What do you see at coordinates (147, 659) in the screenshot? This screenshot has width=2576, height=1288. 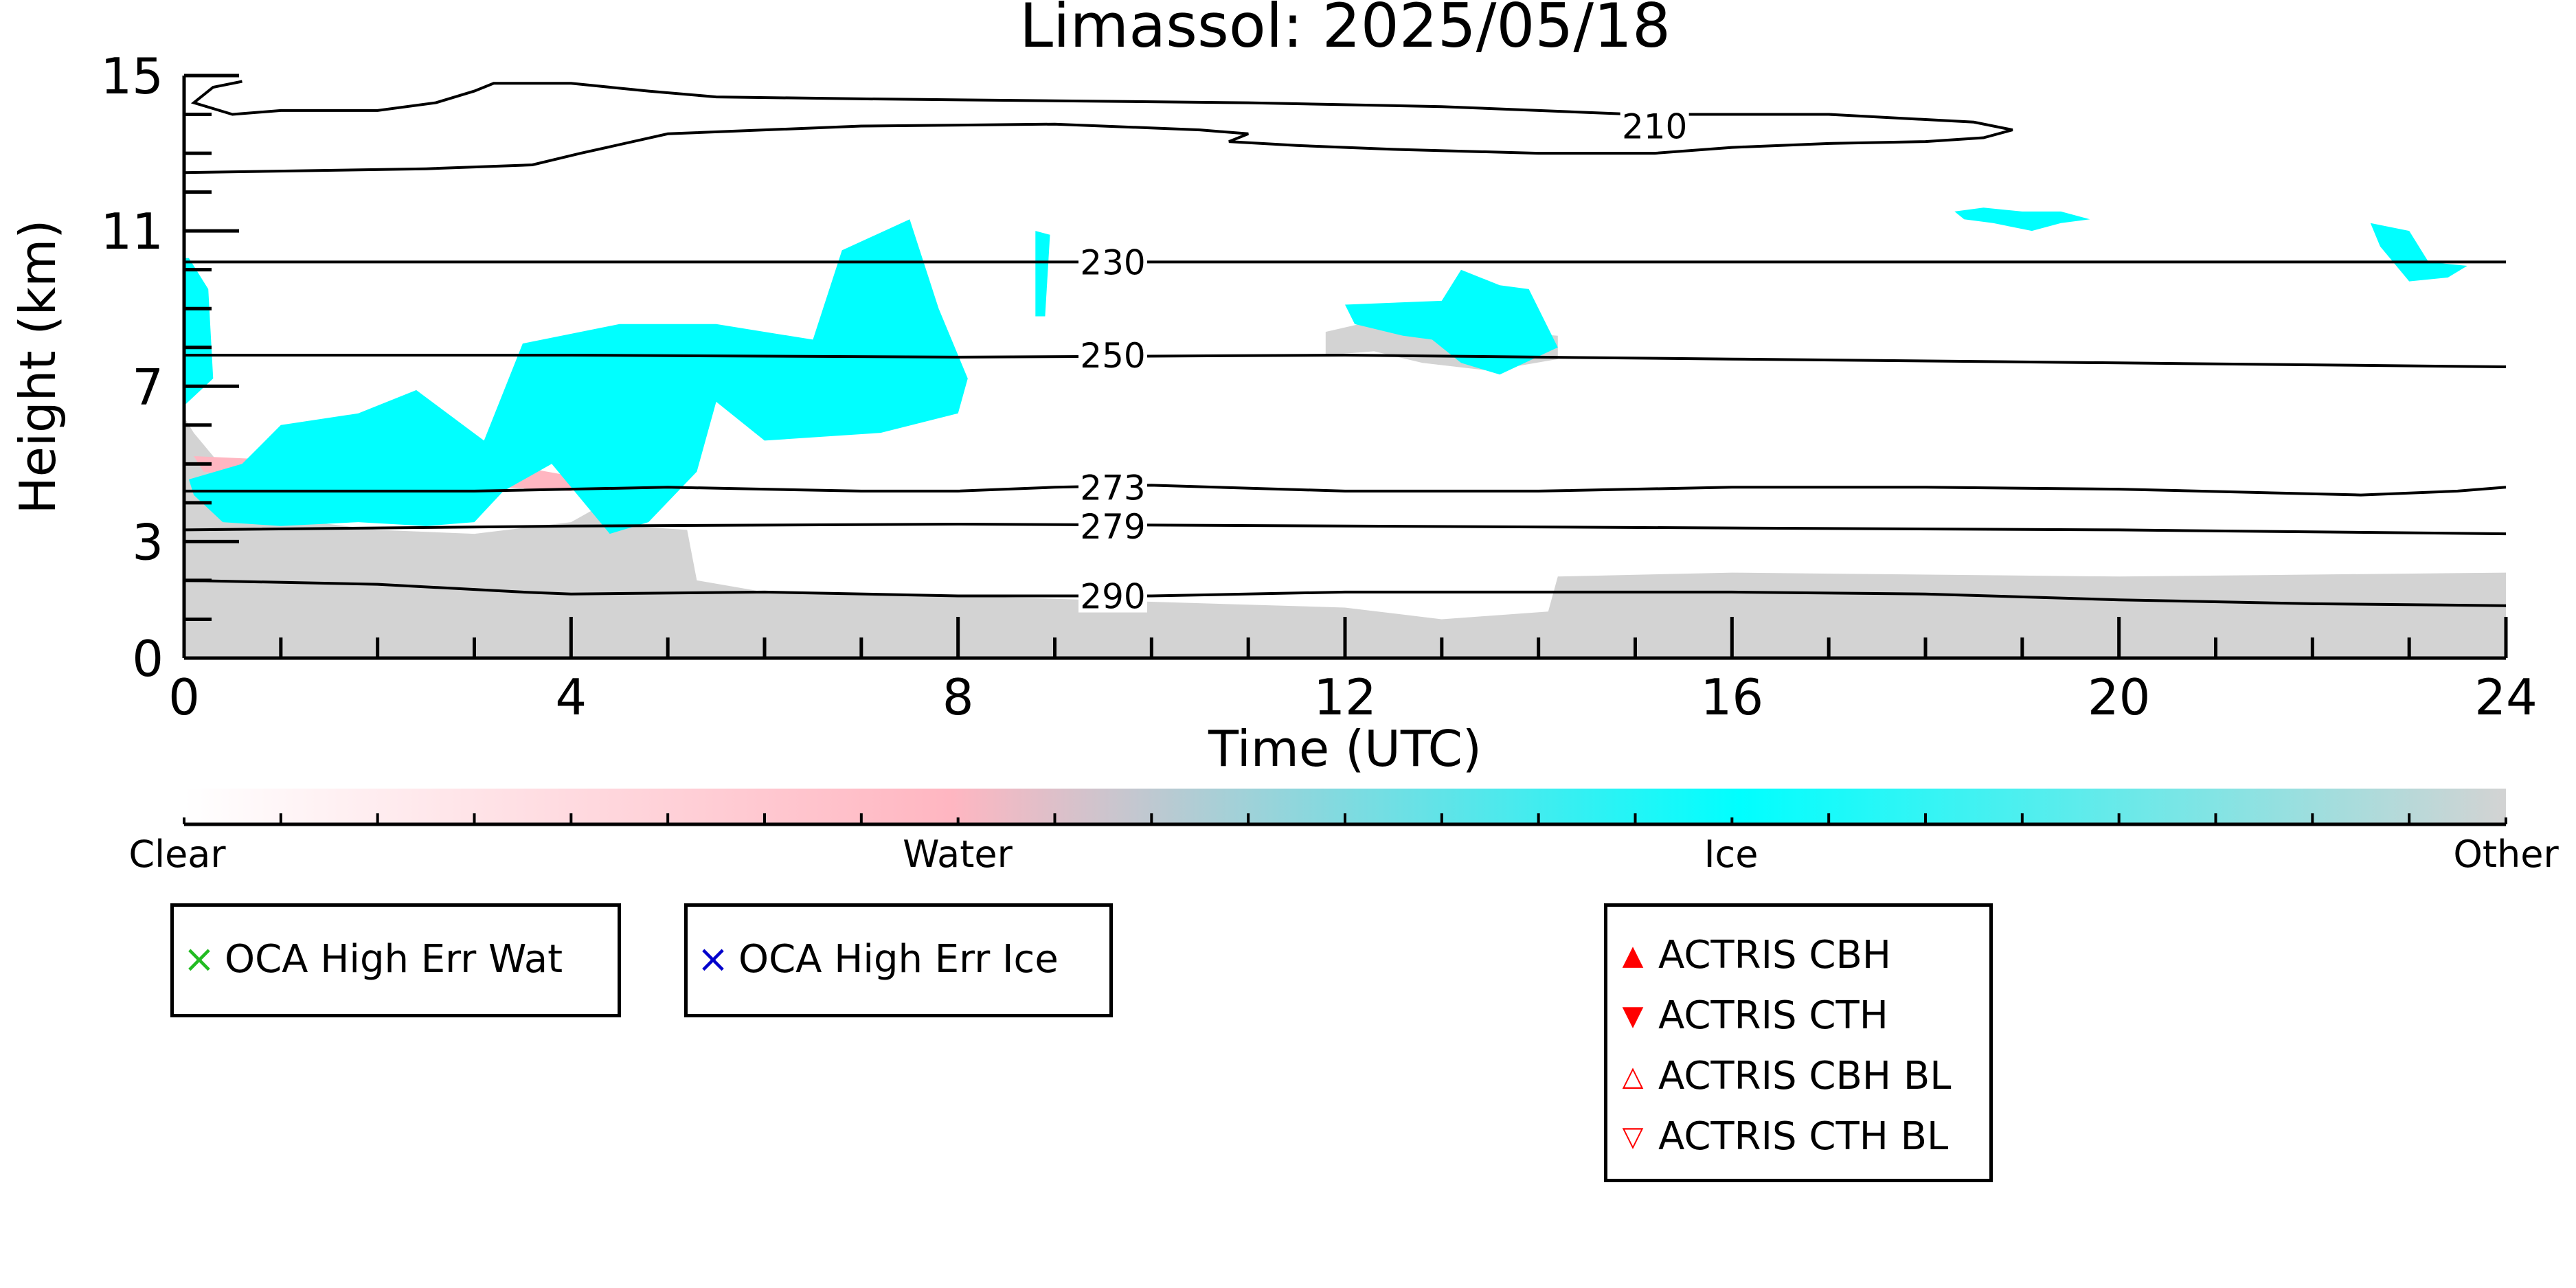 I see `y-tick-label: 0` at bounding box center [147, 659].